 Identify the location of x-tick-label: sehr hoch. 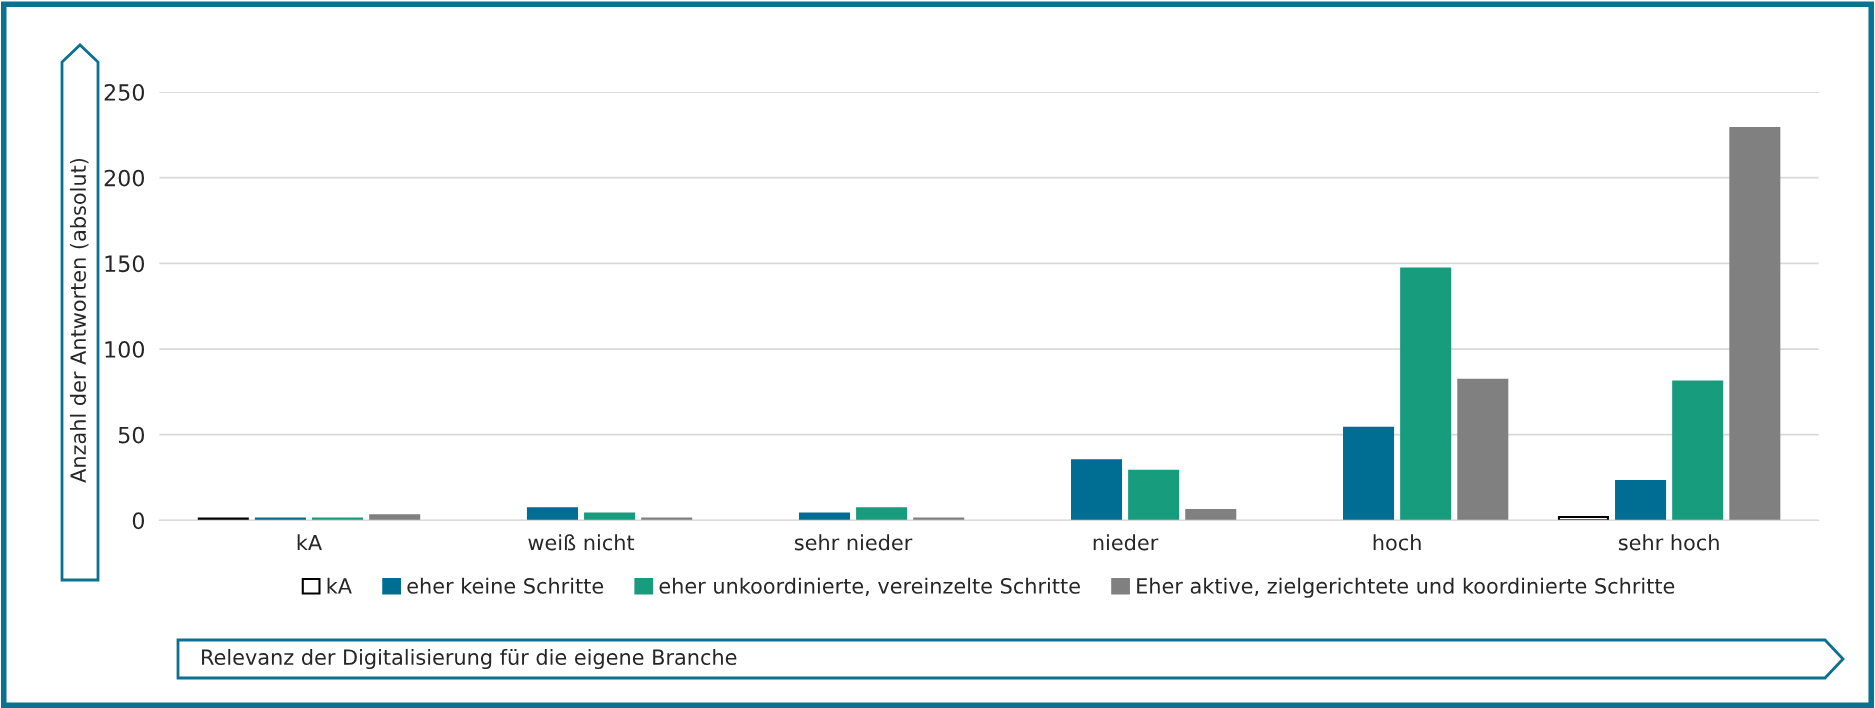
(1668, 542).